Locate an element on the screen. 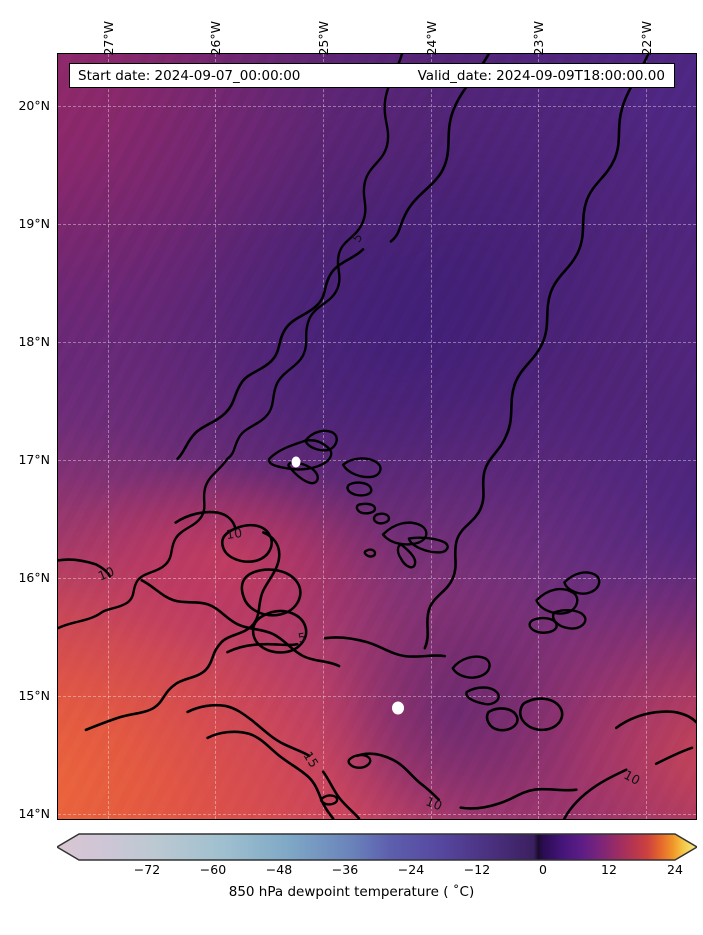 The width and height of the screenshot is (703, 935). lat-tick-label-14n: 14°N is located at coordinates (34, 813).